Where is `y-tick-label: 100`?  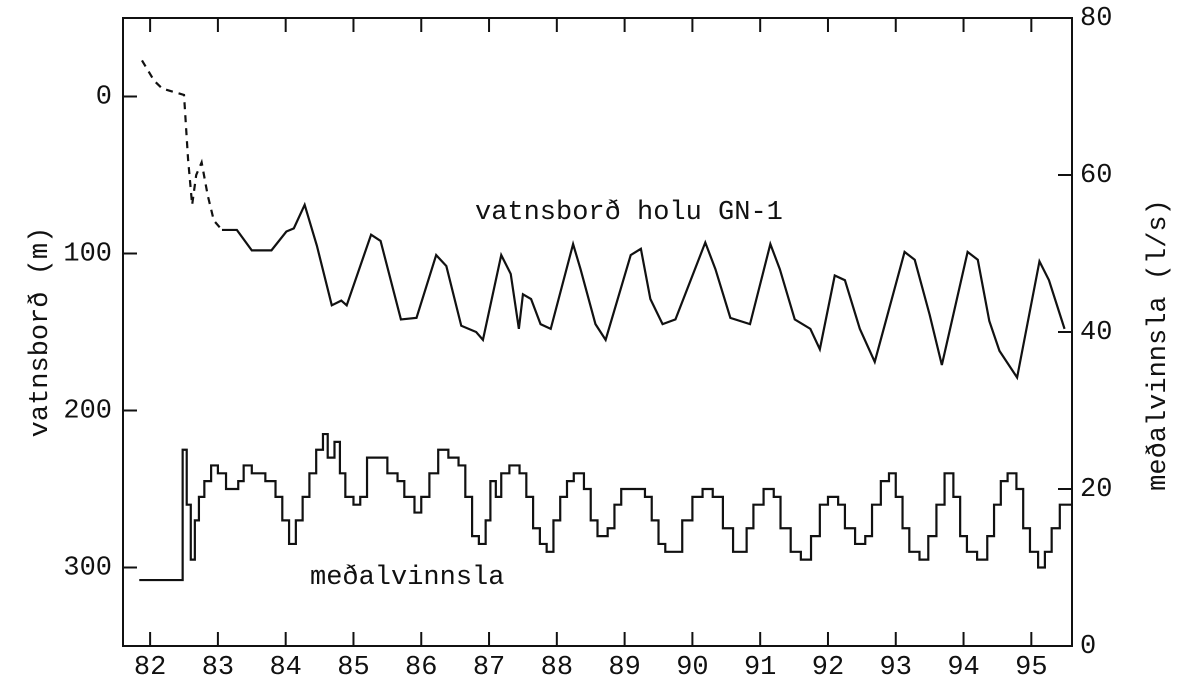
y-tick-label: 100 is located at coordinates (87, 255).